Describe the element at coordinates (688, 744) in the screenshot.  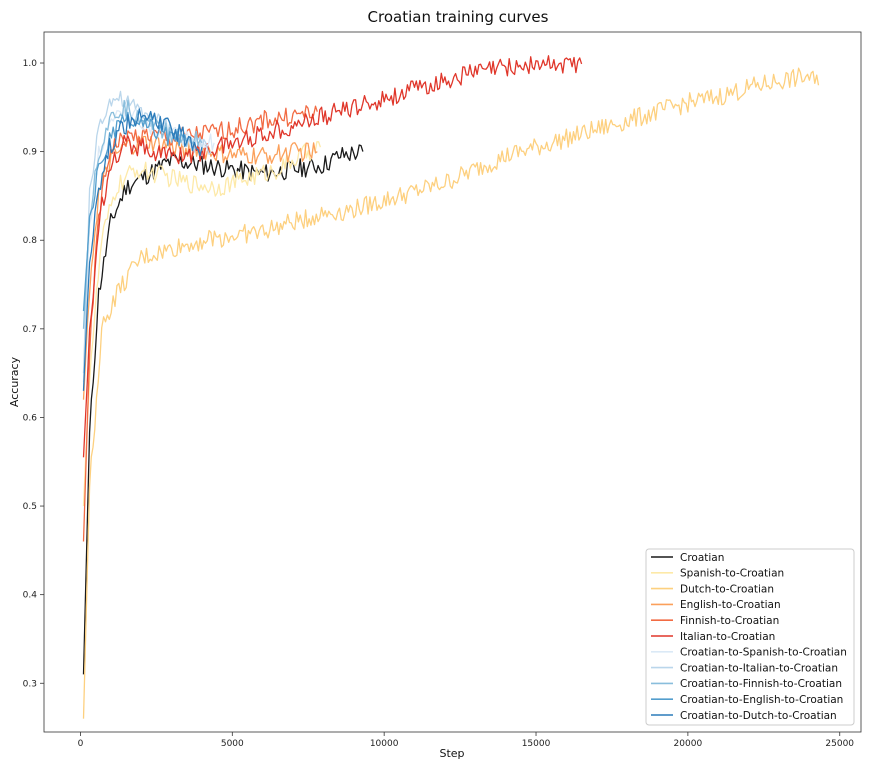
I see `x-tick-label: 20000` at that location.